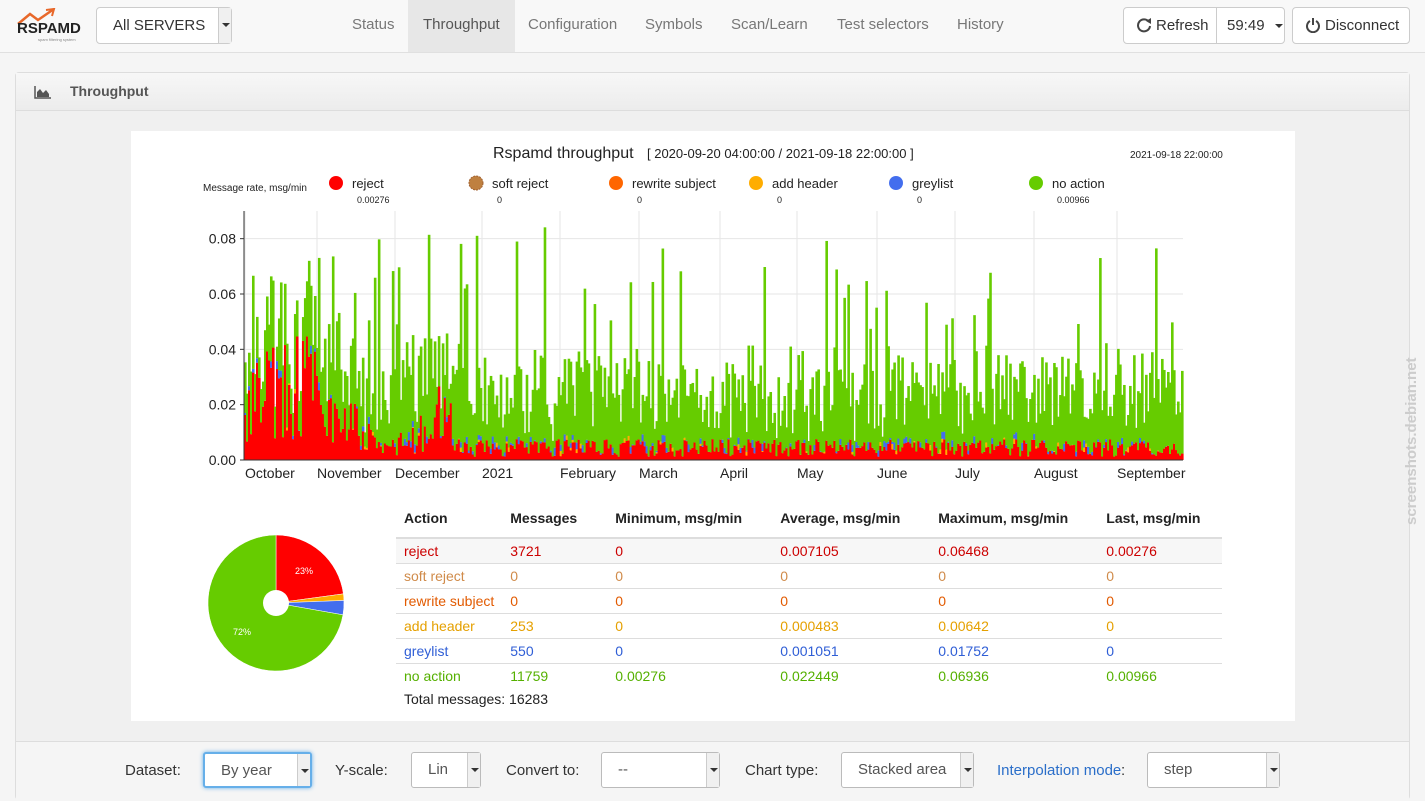 The height and width of the screenshot is (801, 1425). I want to click on tab-throughput: Throughput, so click(461, 26).